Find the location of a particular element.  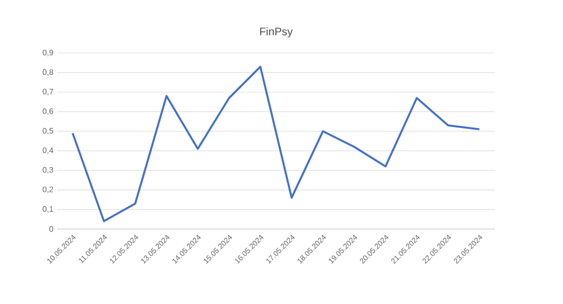

chart-title: FinPsy is located at coordinates (276, 32).